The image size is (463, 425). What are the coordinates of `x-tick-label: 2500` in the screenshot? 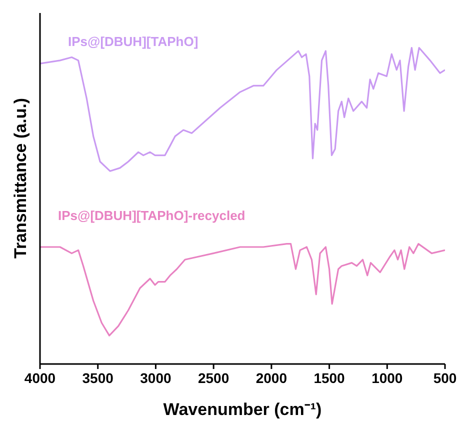 It's located at (214, 378).